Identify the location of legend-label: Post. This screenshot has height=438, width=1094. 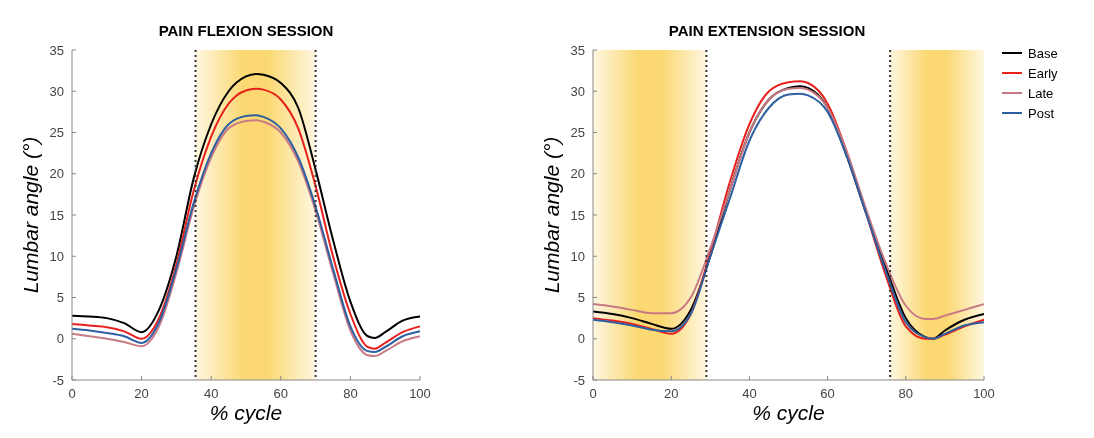
(1041, 113).